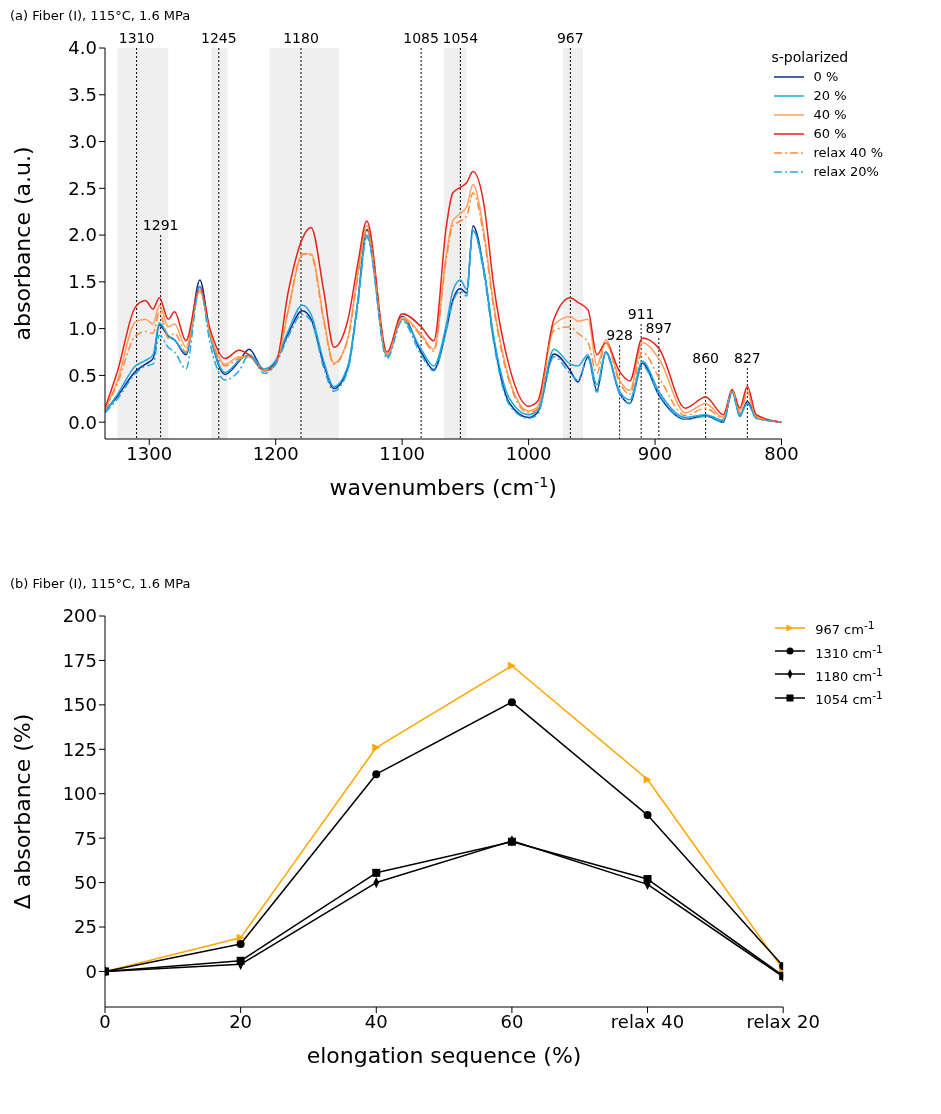 The image size is (941, 1114). Describe the element at coordinates (402, 453) in the screenshot. I see `x-tick-label: 1100` at that location.